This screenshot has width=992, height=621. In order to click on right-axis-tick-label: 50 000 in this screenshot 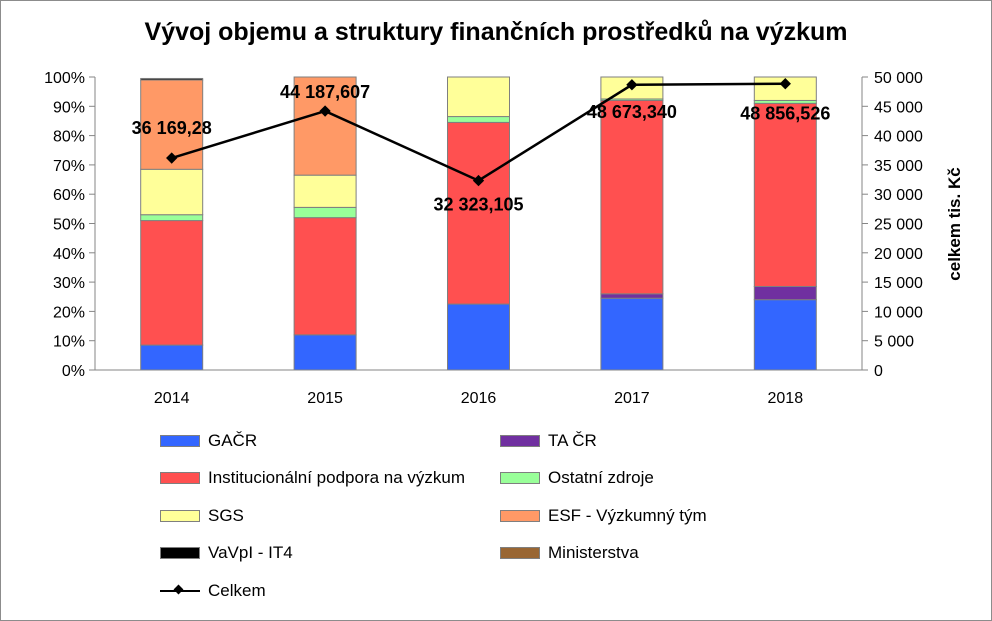, I will do `click(898, 78)`.